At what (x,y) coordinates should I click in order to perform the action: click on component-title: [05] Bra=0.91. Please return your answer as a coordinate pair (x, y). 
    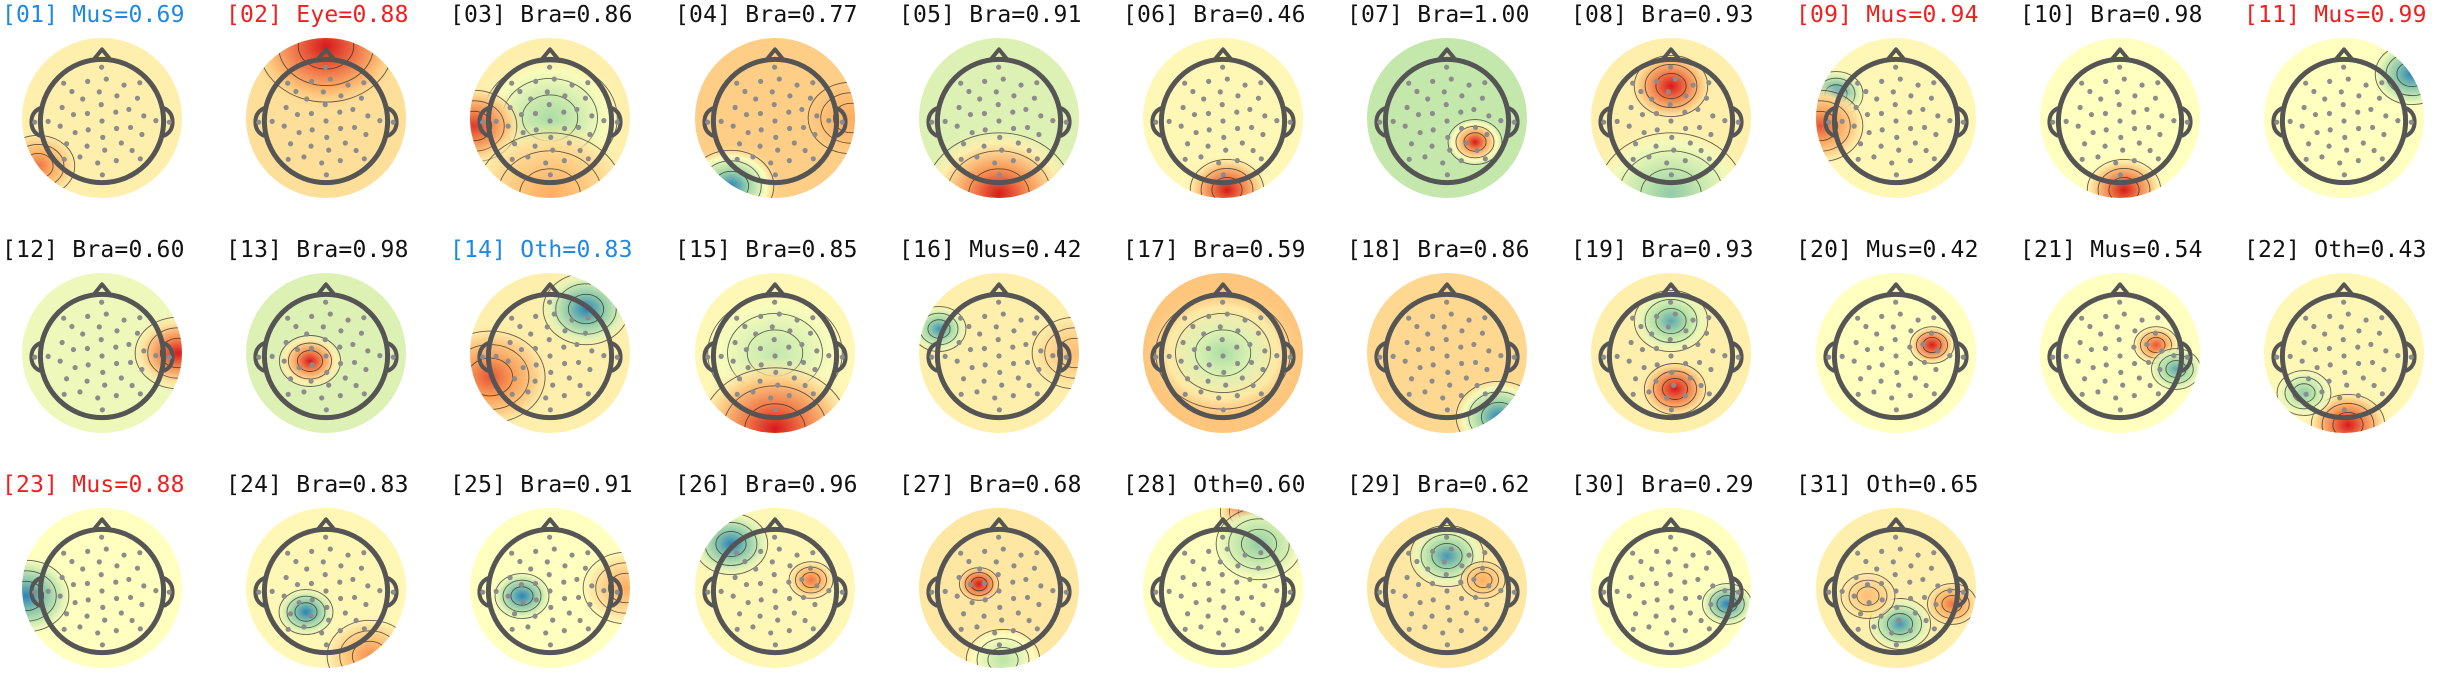
    Looking at the image, I should click on (990, 15).